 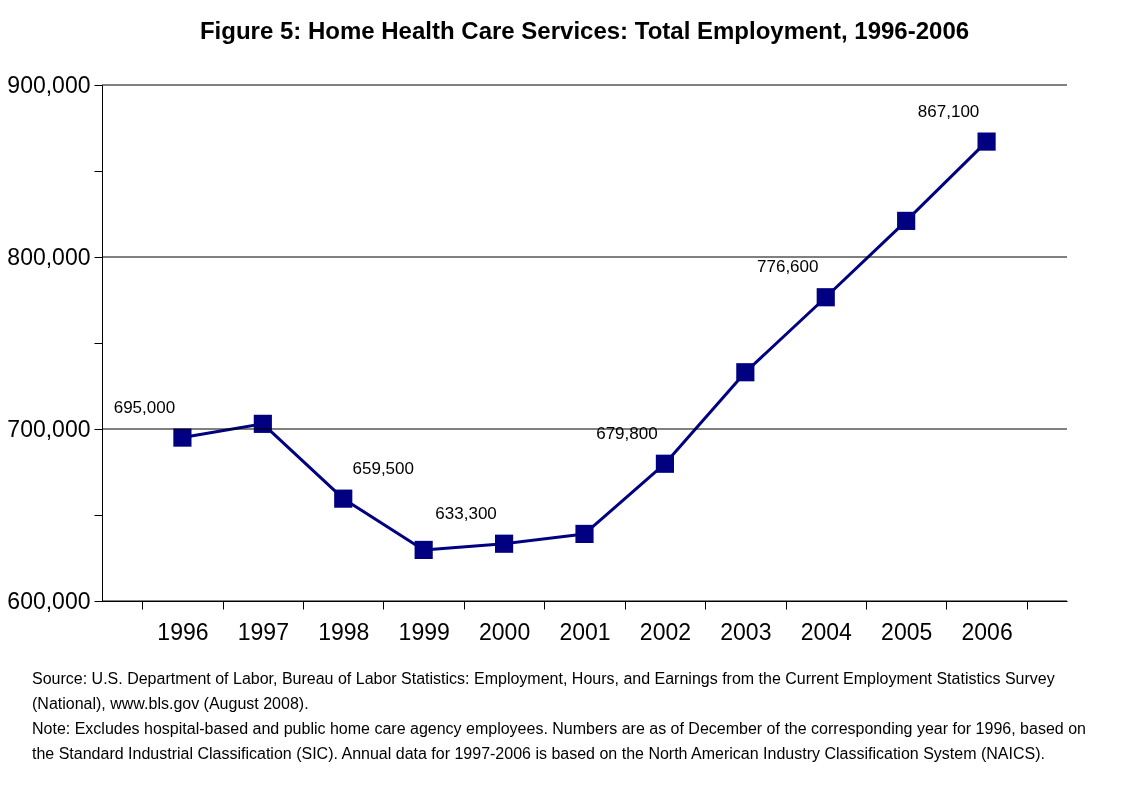 I want to click on data-label: 867,100, so click(x=948, y=111).